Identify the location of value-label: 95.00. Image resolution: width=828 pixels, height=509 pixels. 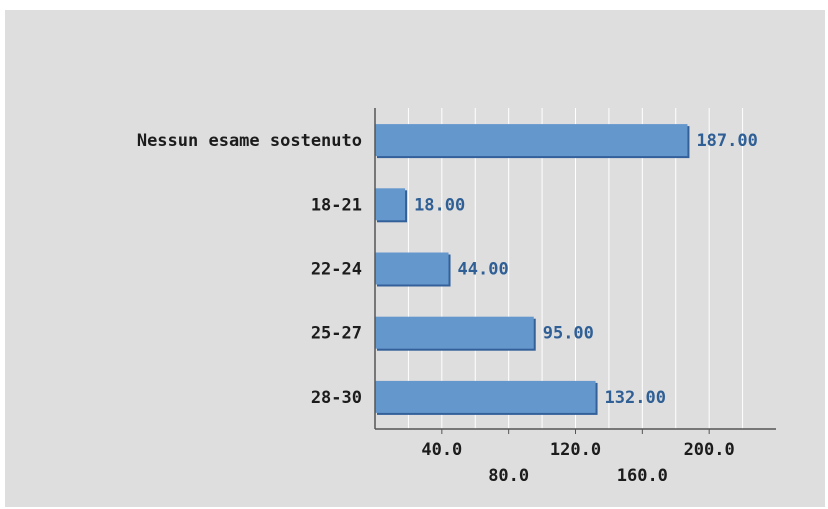
(568, 334).